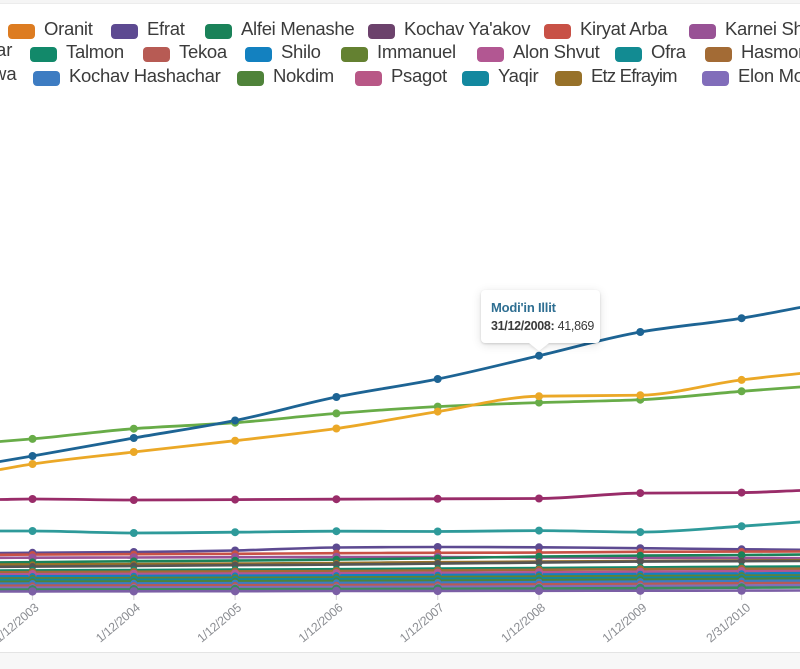 This screenshot has height=669, width=800. What do you see at coordinates (21, 622) in the screenshot?
I see `svg-text: 1/12/2003` at bounding box center [21, 622].